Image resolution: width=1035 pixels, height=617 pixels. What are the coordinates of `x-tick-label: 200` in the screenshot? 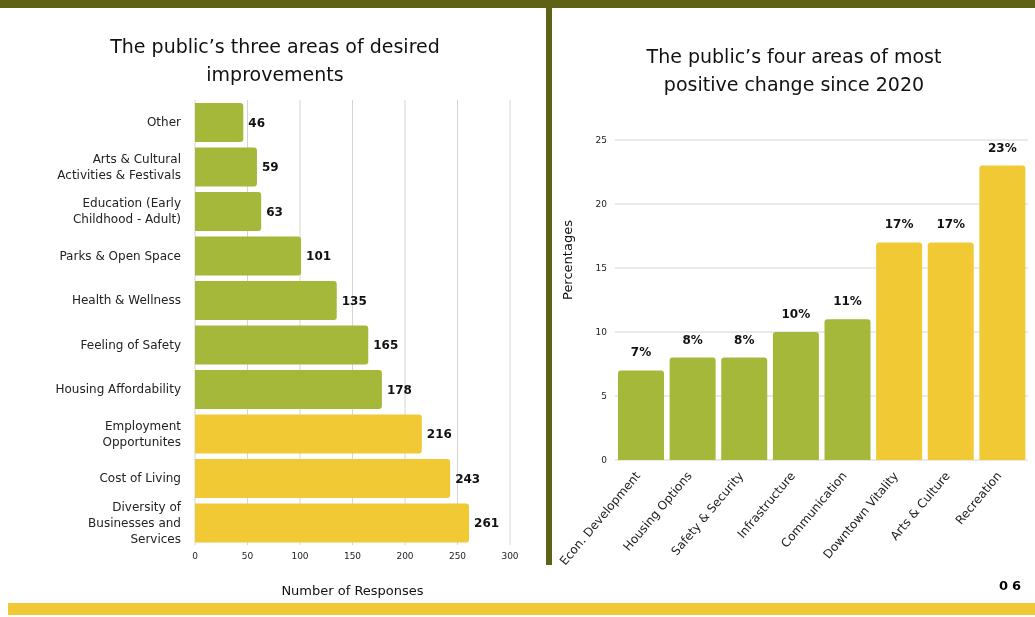 It's located at (405, 556).